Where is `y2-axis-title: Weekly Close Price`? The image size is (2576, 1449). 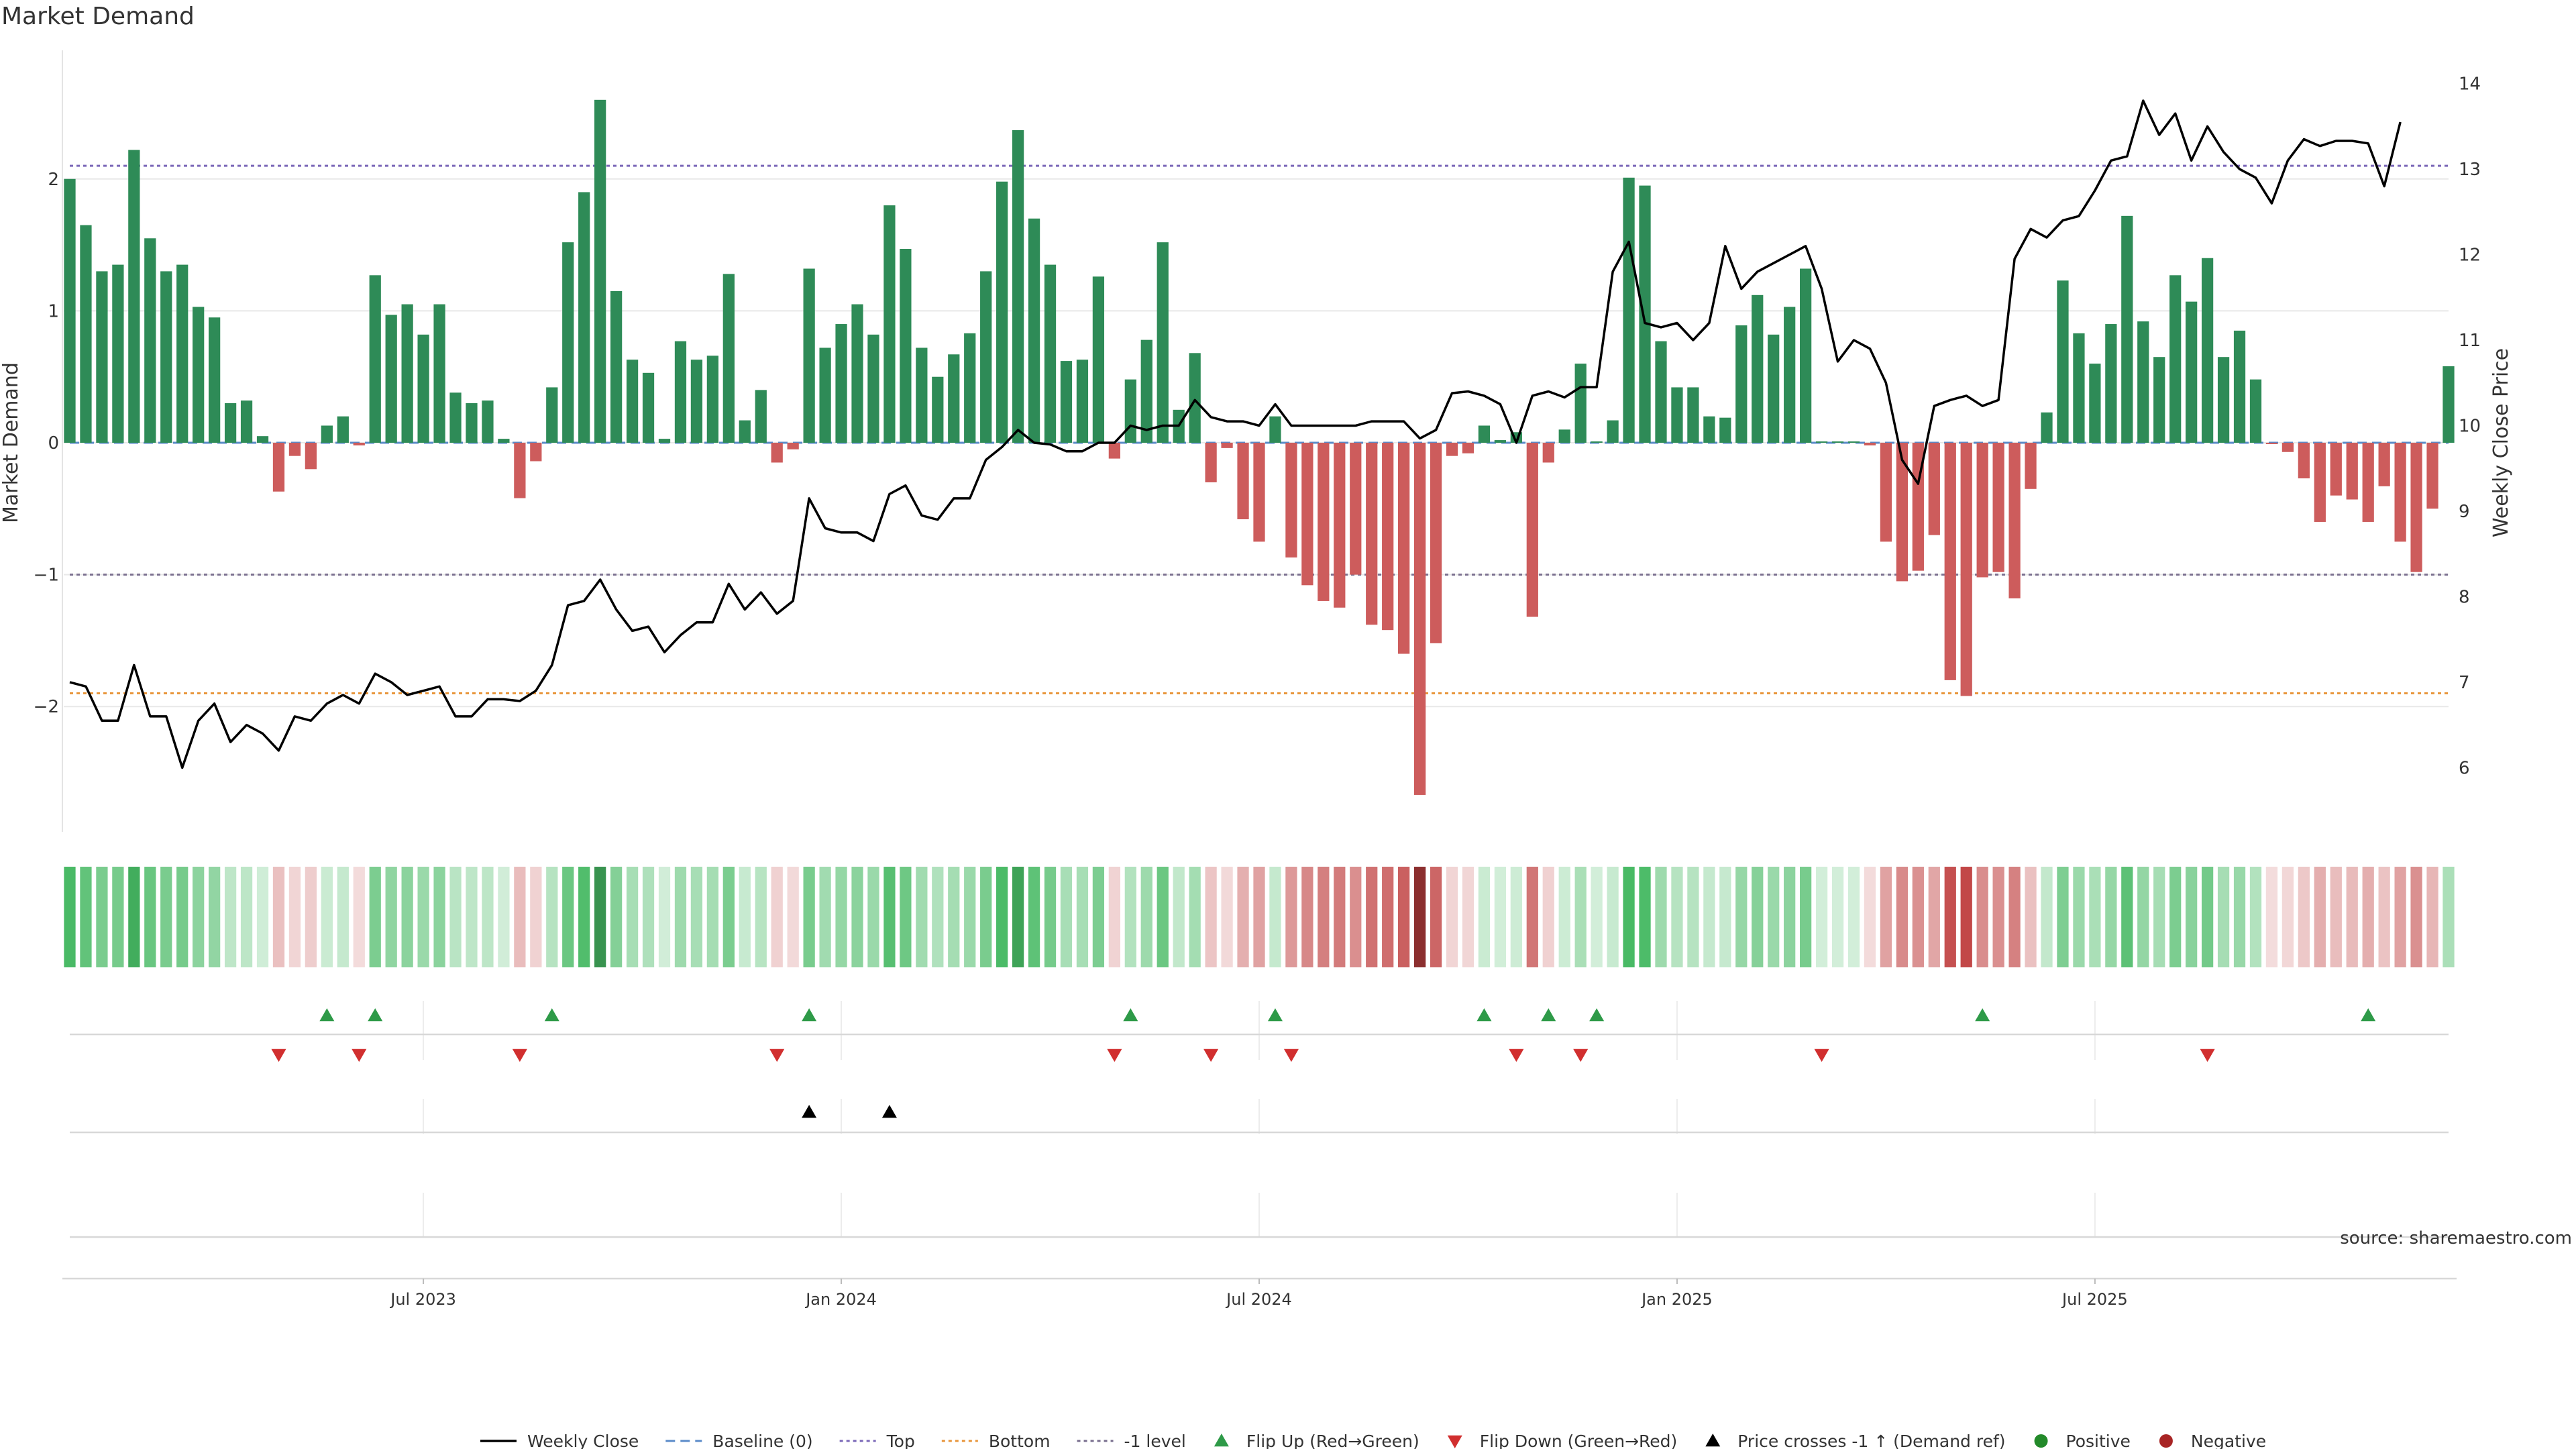
y2-axis-title: Weekly Close Price is located at coordinates (2501, 442).